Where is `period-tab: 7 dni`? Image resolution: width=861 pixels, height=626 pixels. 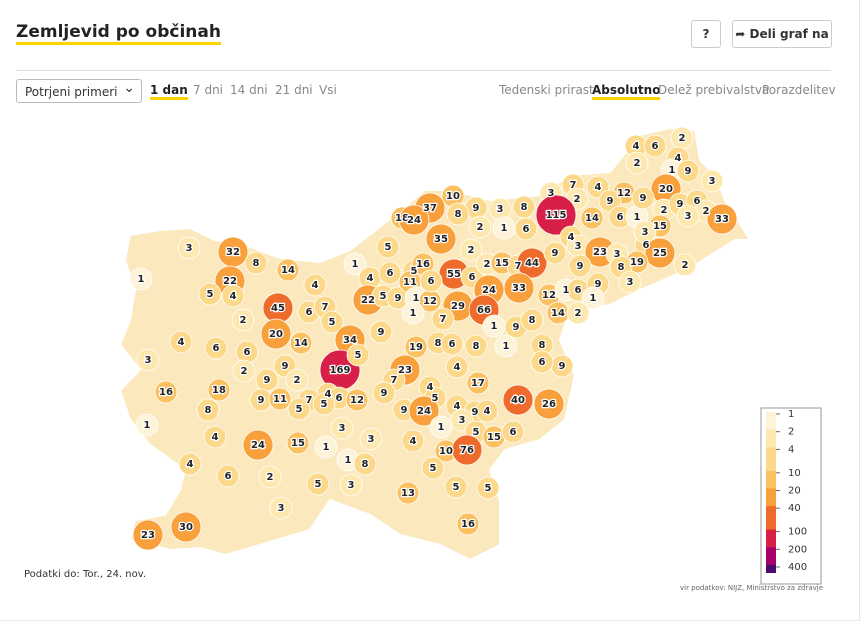 period-tab: 7 dni is located at coordinates (208, 90).